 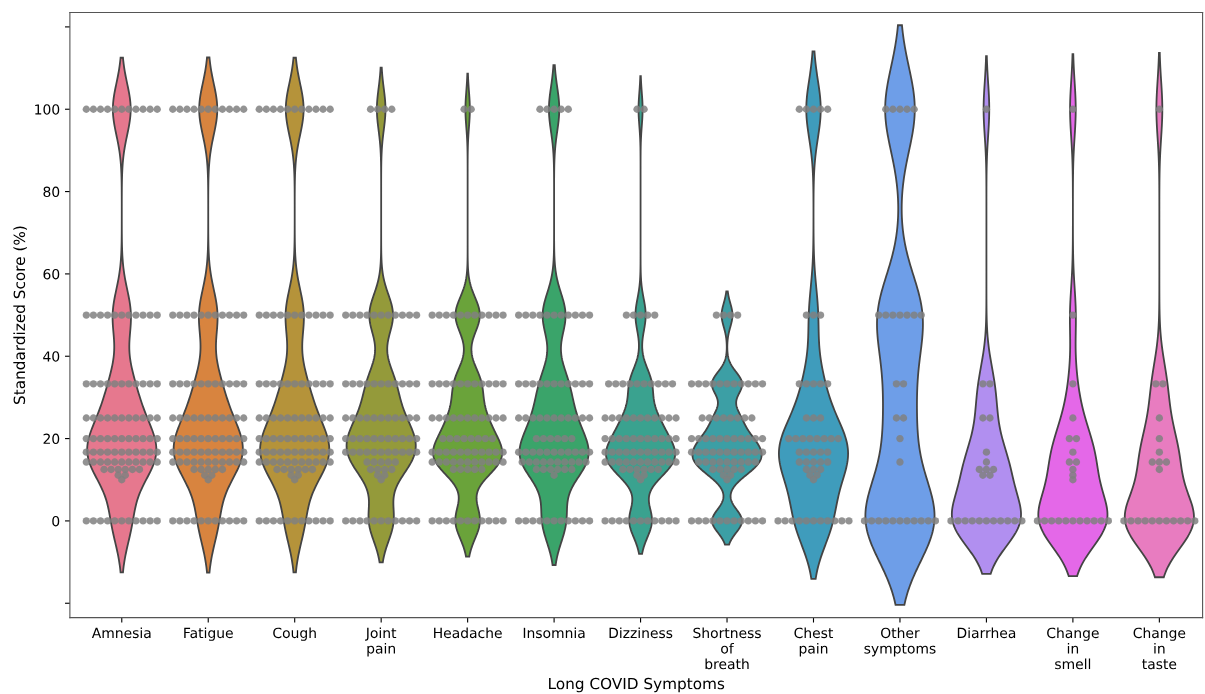 What do you see at coordinates (121, 633) in the screenshot?
I see `x-tick-label: Amnesia` at bounding box center [121, 633].